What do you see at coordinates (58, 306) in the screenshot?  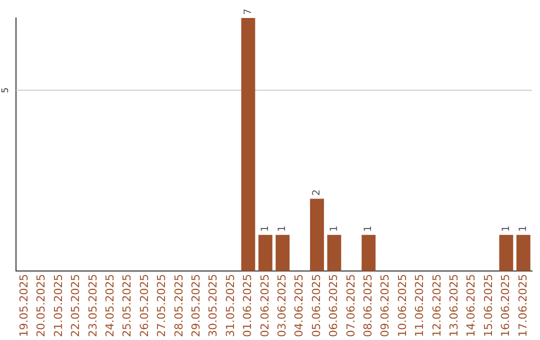 I see `x-tick-label: 21.05.2025` at bounding box center [58, 306].